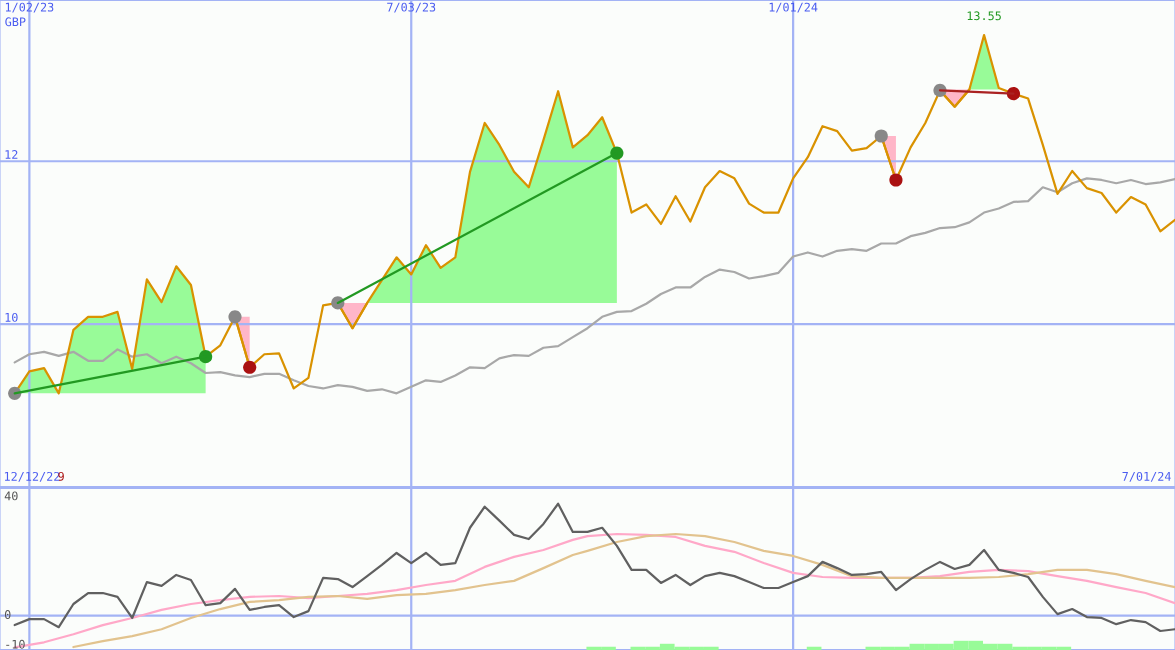 This screenshot has width=1175, height=650. What do you see at coordinates (15, 22) in the screenshot?
I see `y-axis-title: GBP` at bounding box center [15, 22].